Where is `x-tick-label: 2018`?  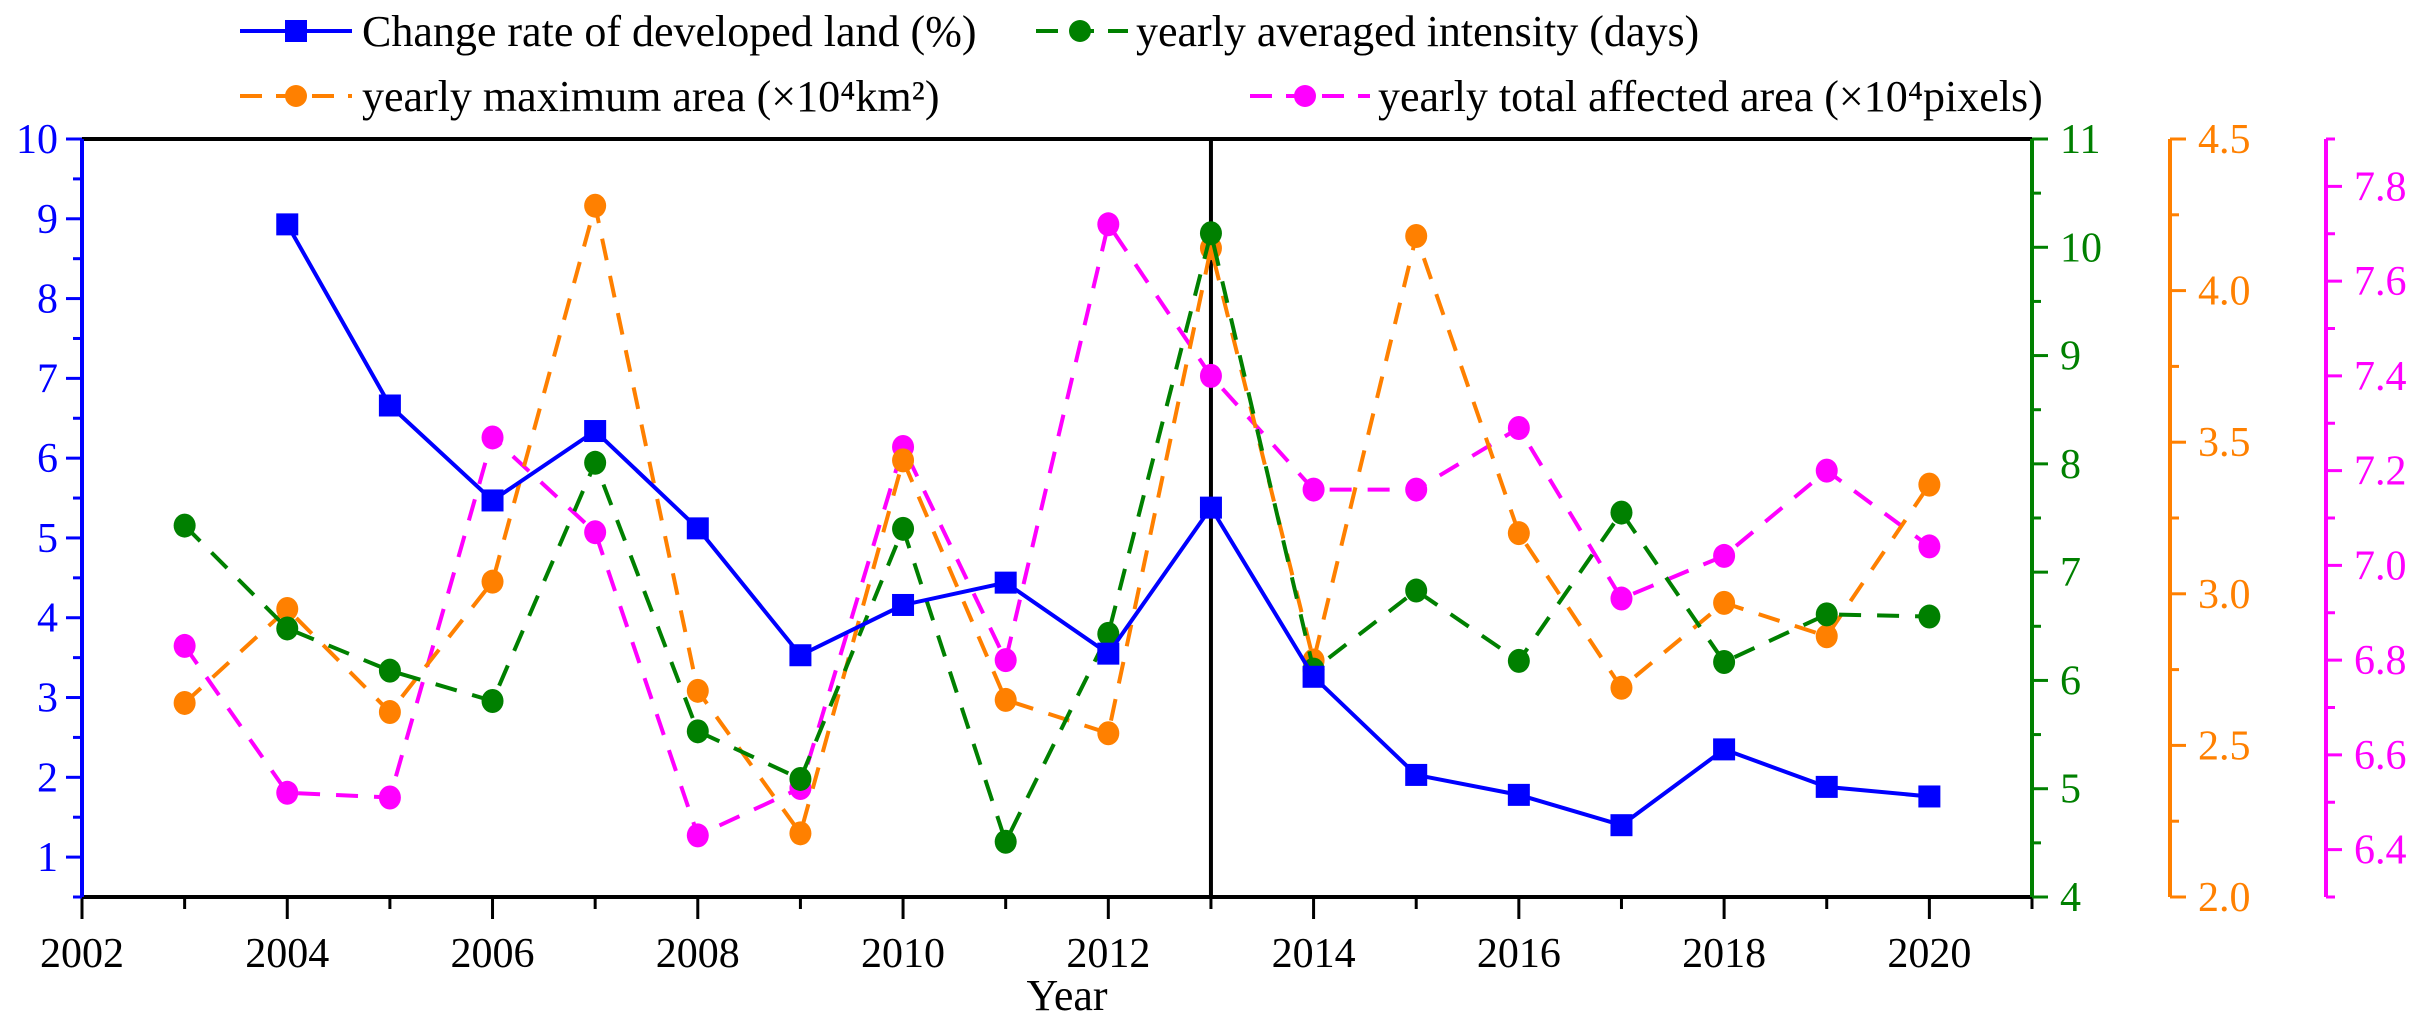
x-tick-label: 2018 is located at coordinates (1724, 954).